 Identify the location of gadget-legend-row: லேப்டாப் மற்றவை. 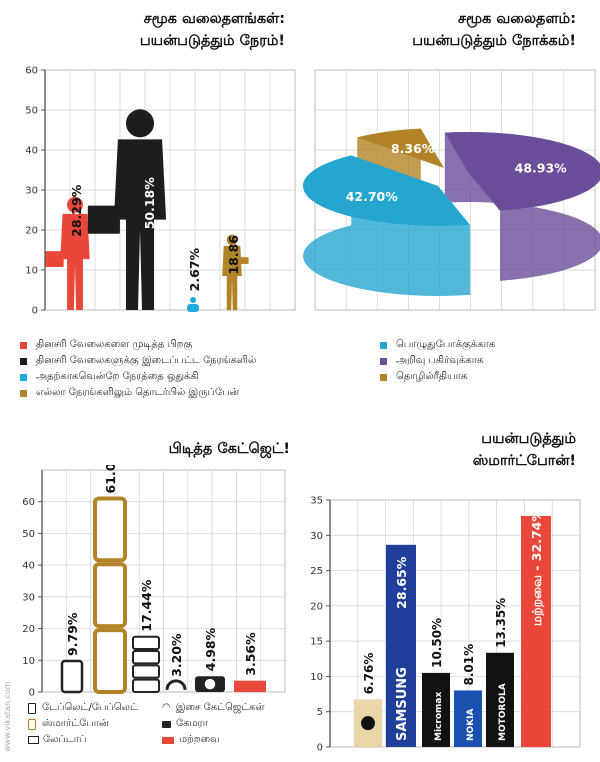
(173, 740).